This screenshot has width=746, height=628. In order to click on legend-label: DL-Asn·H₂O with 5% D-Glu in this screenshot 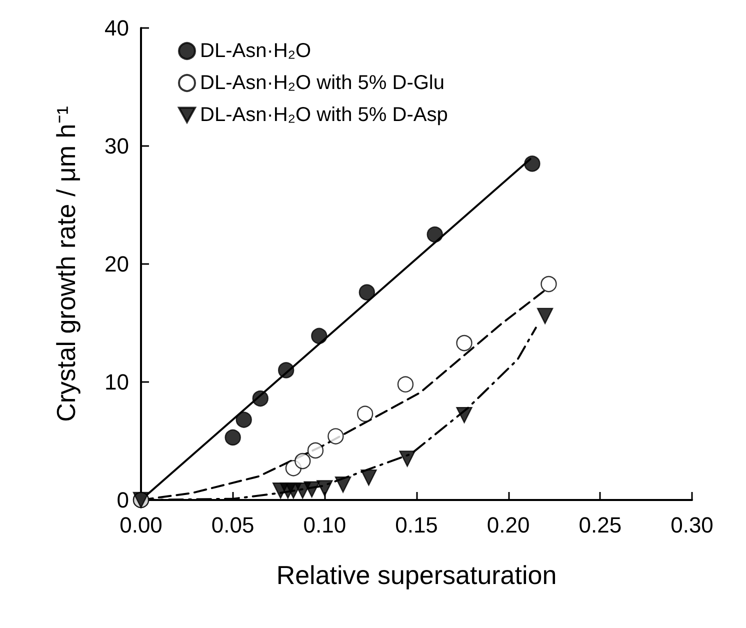, I will do `click(322, 83)`.